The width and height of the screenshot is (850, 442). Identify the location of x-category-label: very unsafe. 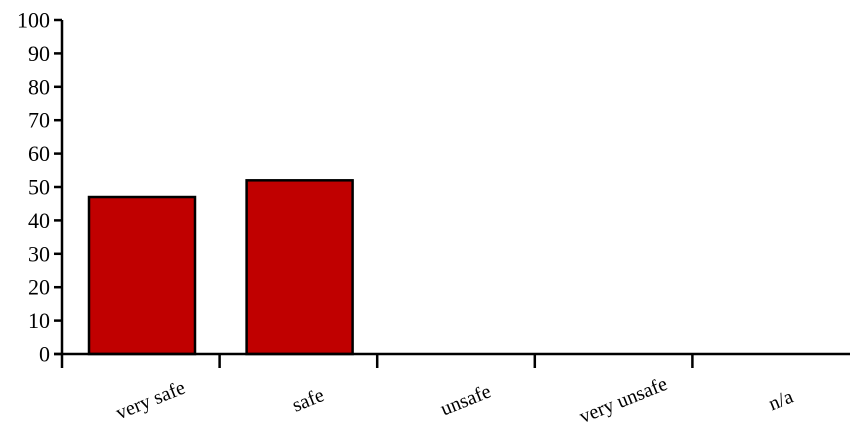
(623, 400).